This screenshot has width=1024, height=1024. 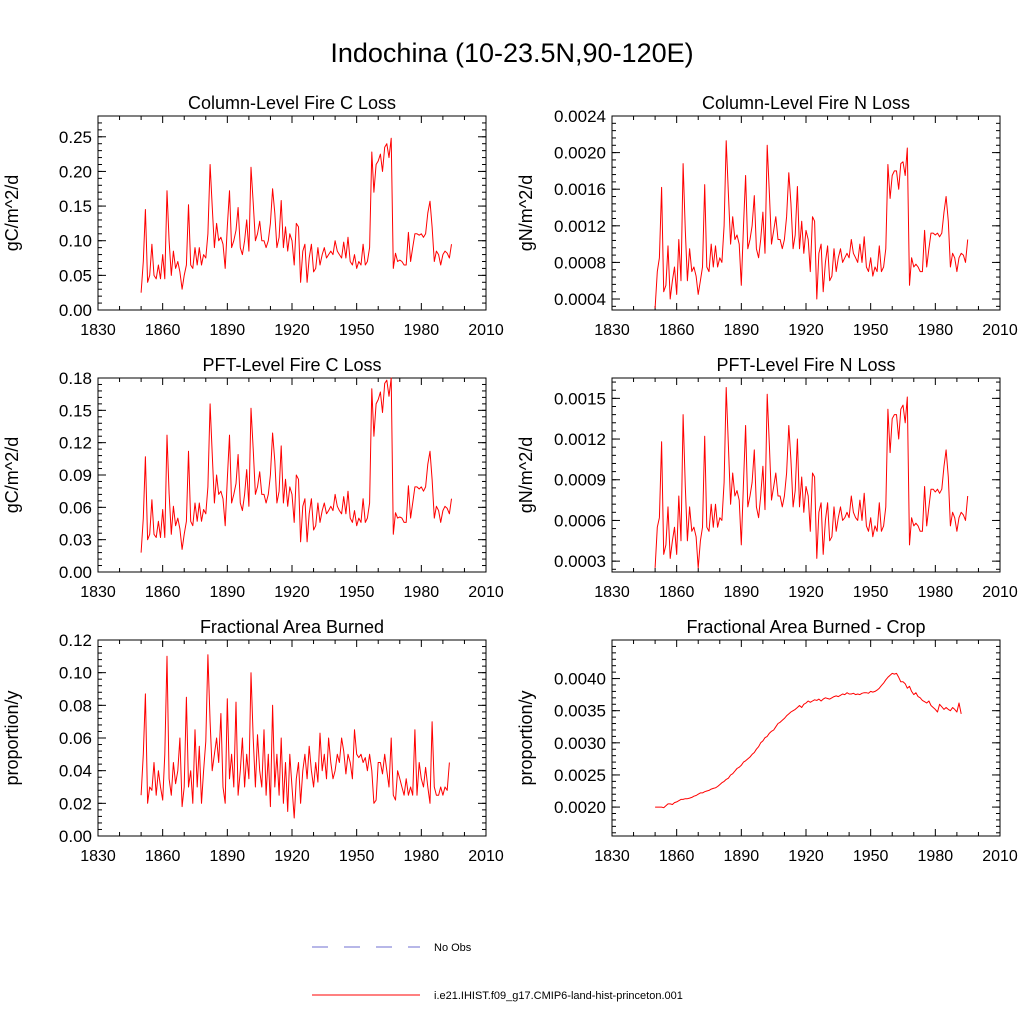 What do you see at coordinates (512, 53) in the screenshot?
I see `figure-title: Indochina (10-23.5N,90-120E)` at bounding box center [512, 53].